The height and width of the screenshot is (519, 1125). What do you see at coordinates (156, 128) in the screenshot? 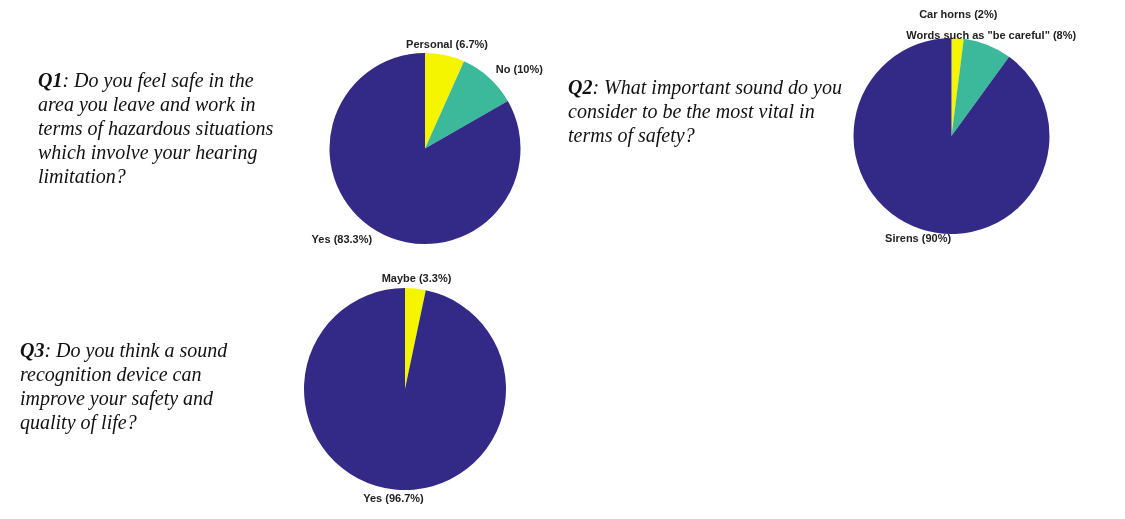
I see `text: Q1: Do you feel safe in the area you leave and work in terms of hazardous situations which involve your hearing limitation?` at bounding box center [156, 128].